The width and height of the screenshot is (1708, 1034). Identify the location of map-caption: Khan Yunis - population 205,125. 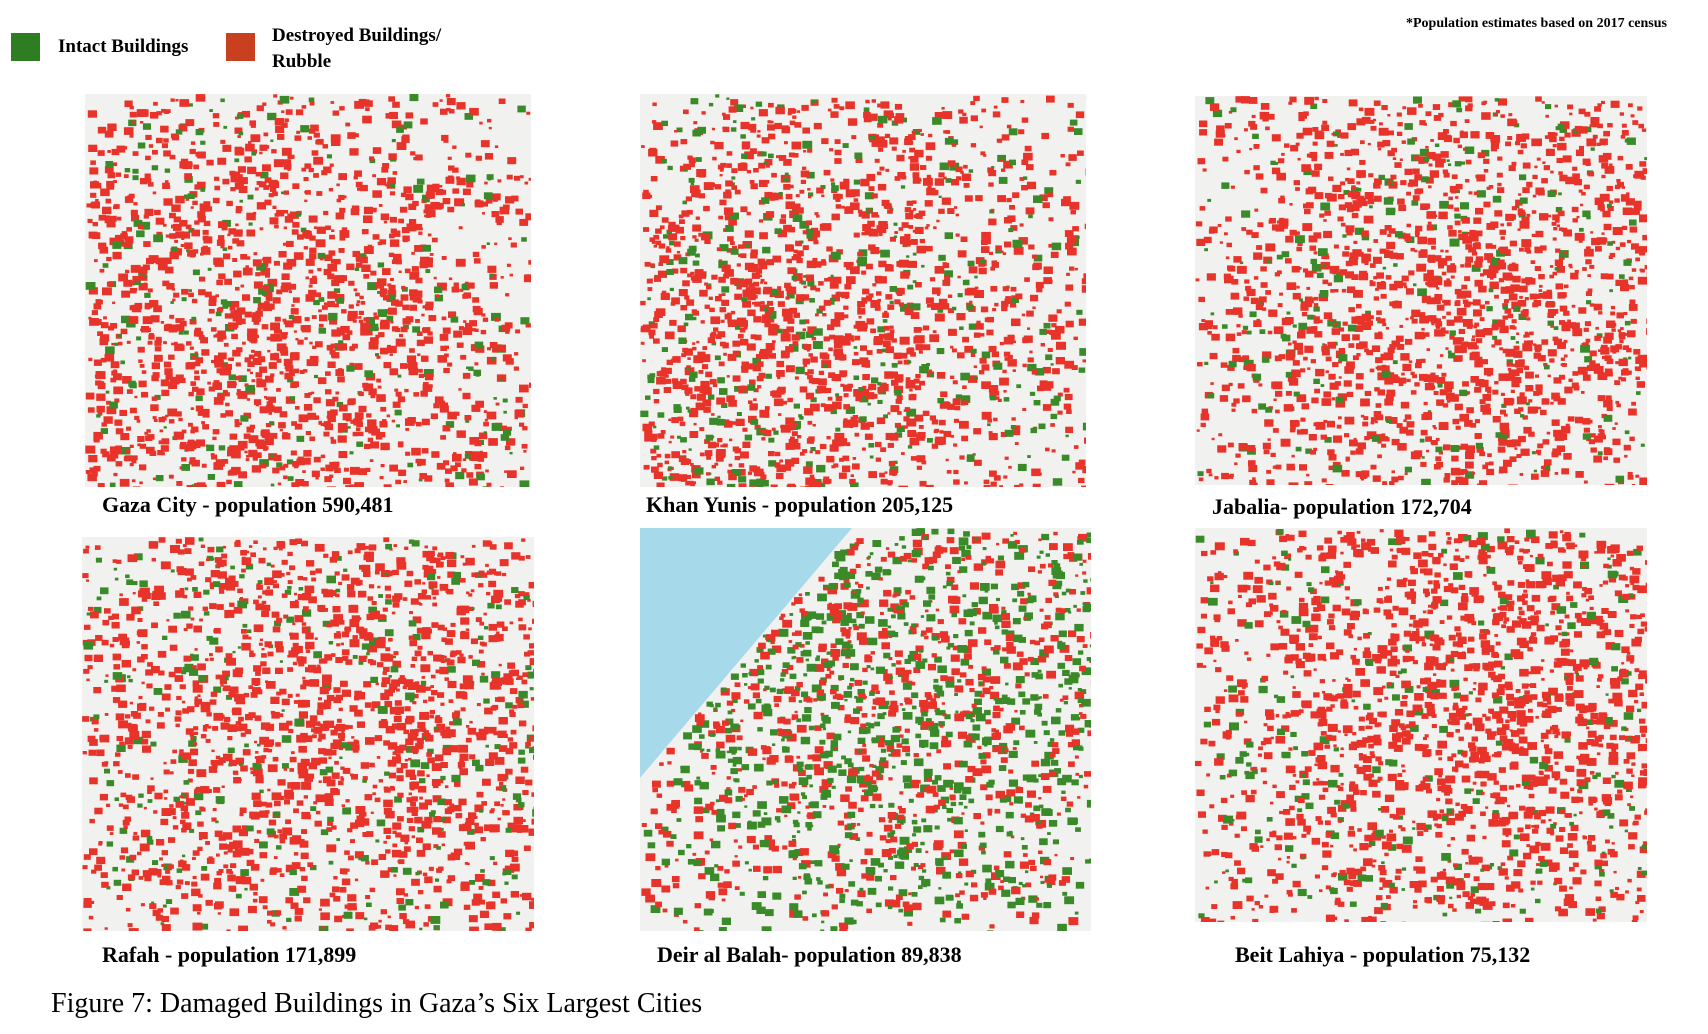
(800, 504).